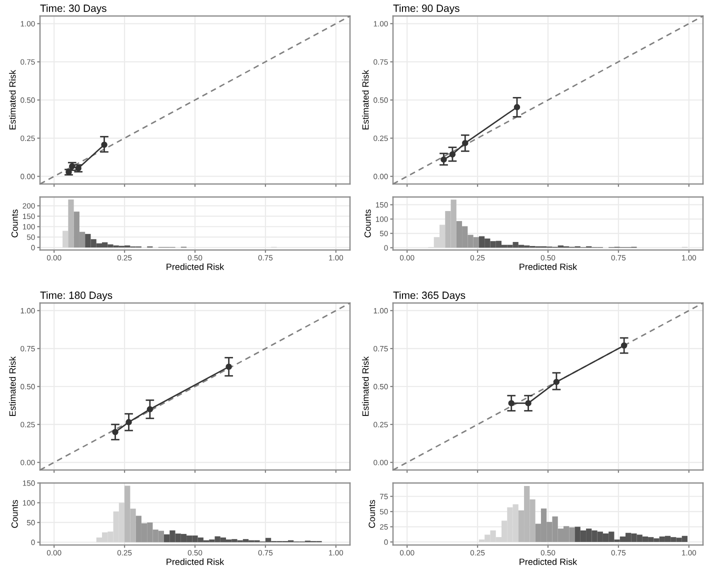 The height and width of the screenshot is (588, 708). Describe the element at coordinates (426, 9) in the screenshot. I see `chart-title: Time: 90 Days` at that location.